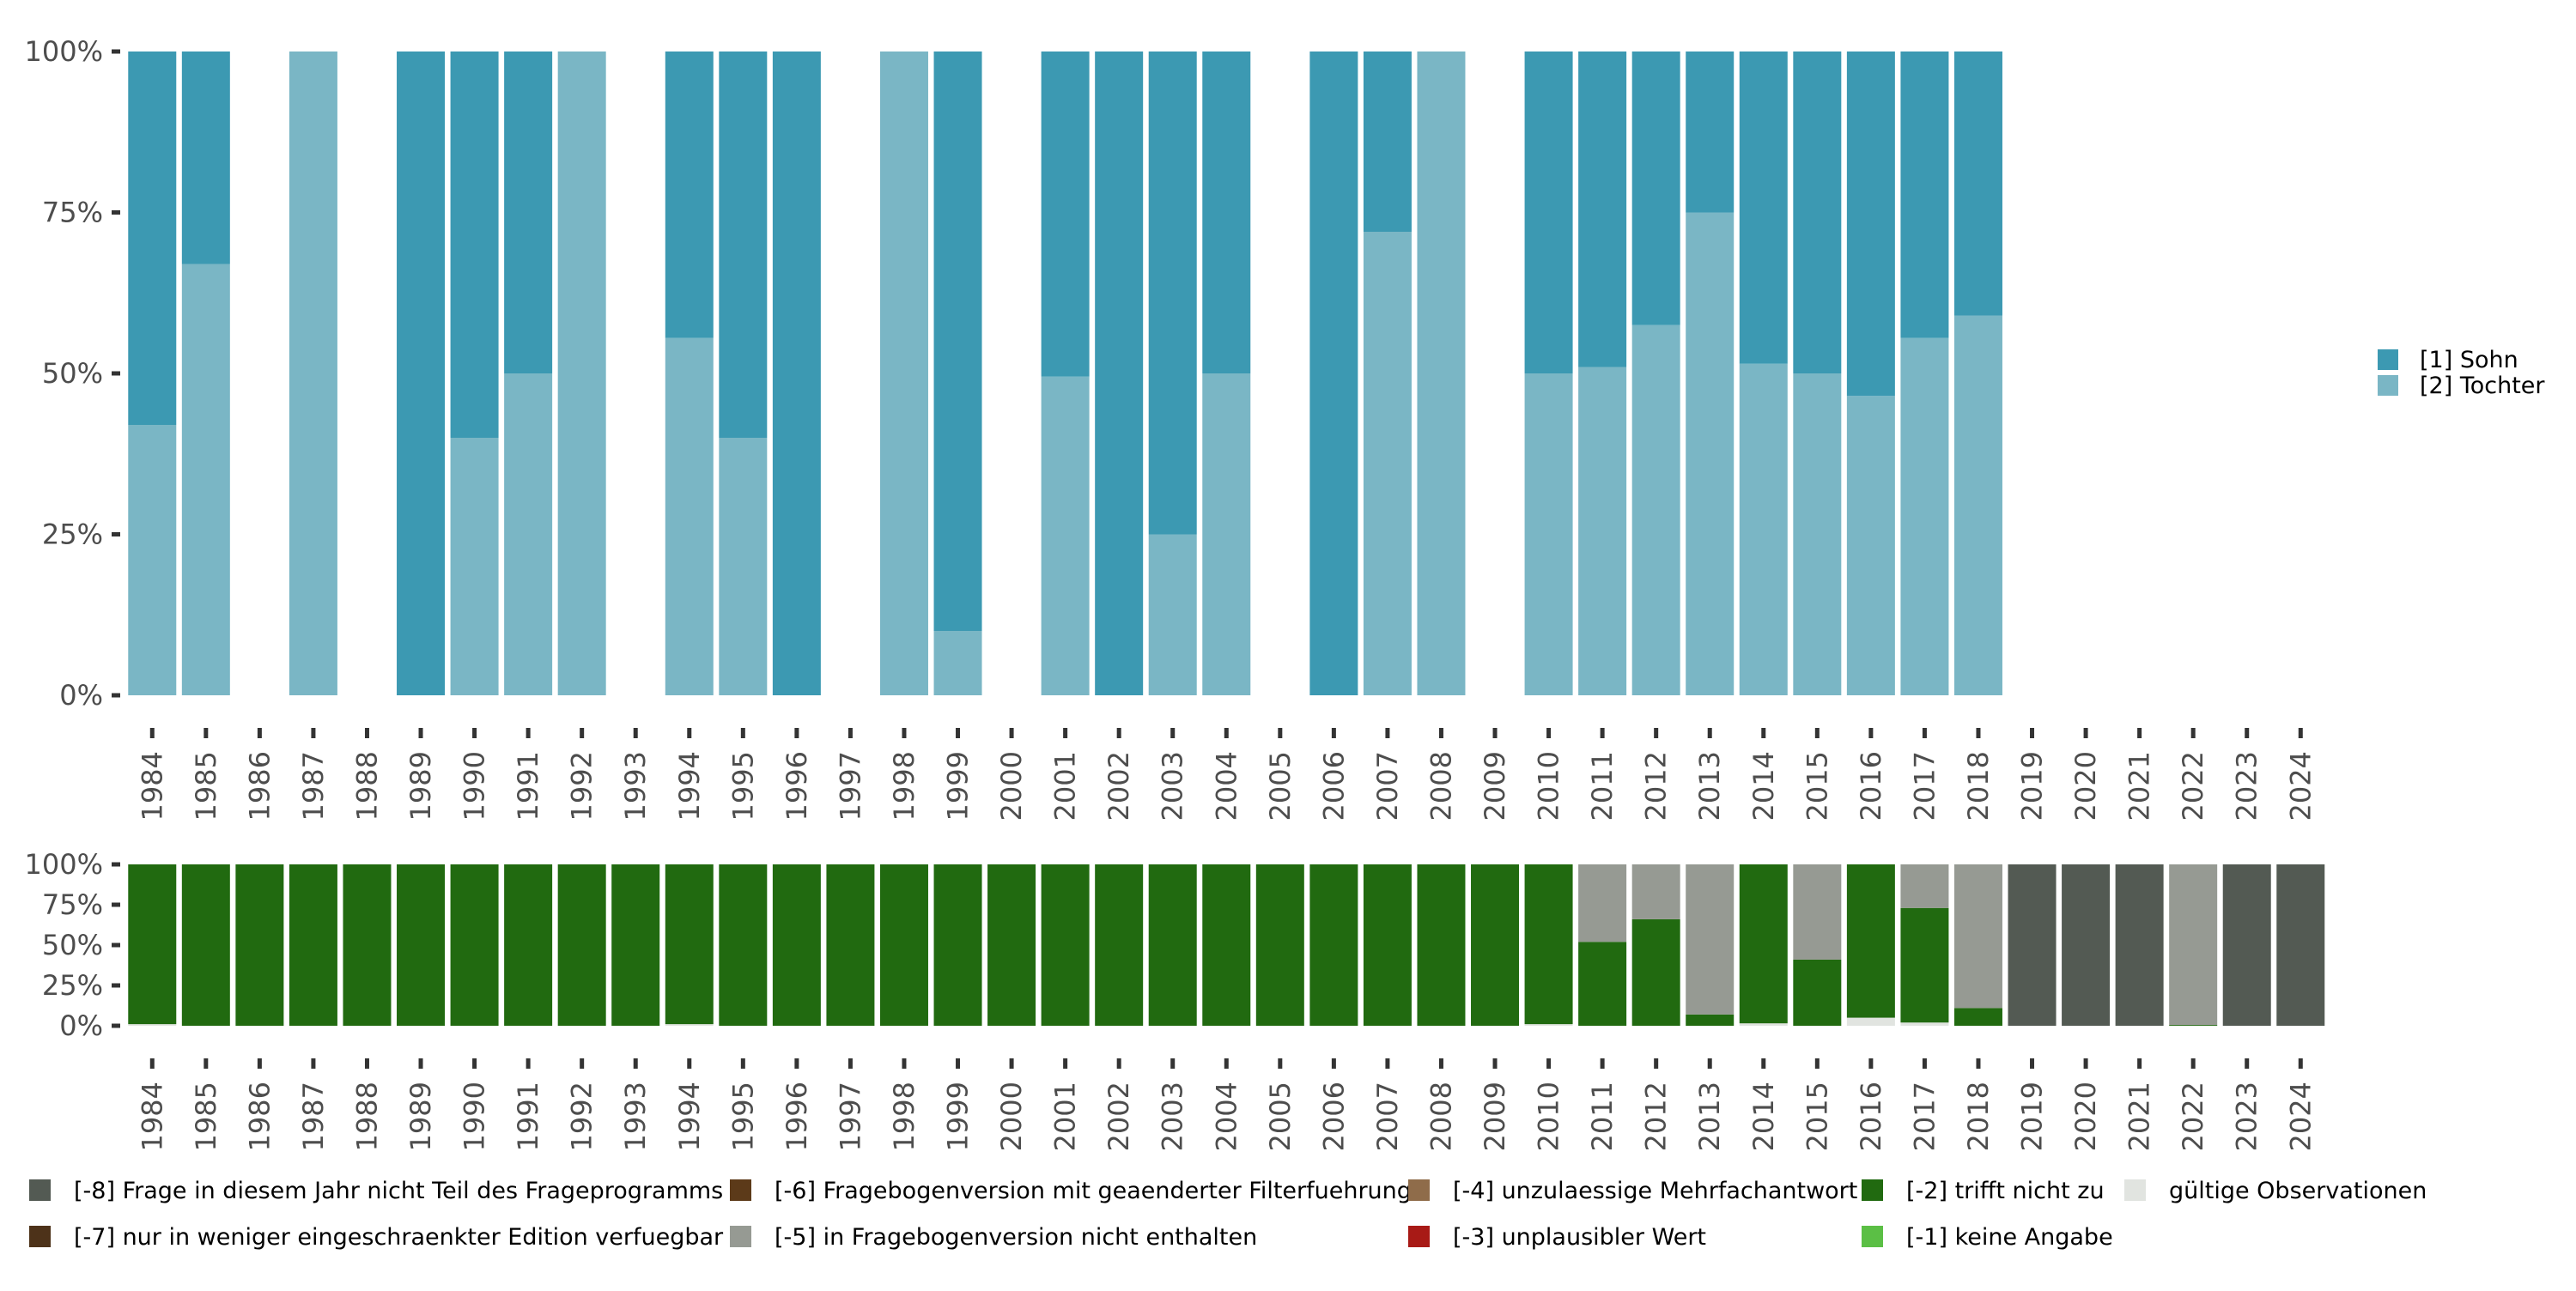 The height and width of the screenshot is (1291, 2576). I want to click on x-tick-label: 2013, so click(1709, 1116).